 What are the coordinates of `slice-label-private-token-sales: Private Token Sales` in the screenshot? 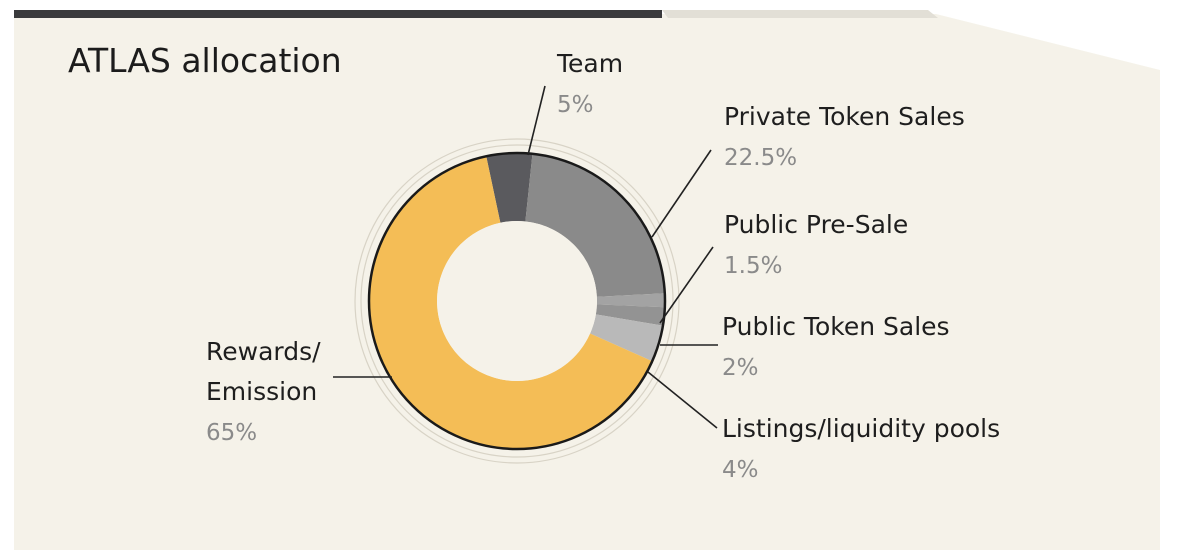 It's located at (844, 116).